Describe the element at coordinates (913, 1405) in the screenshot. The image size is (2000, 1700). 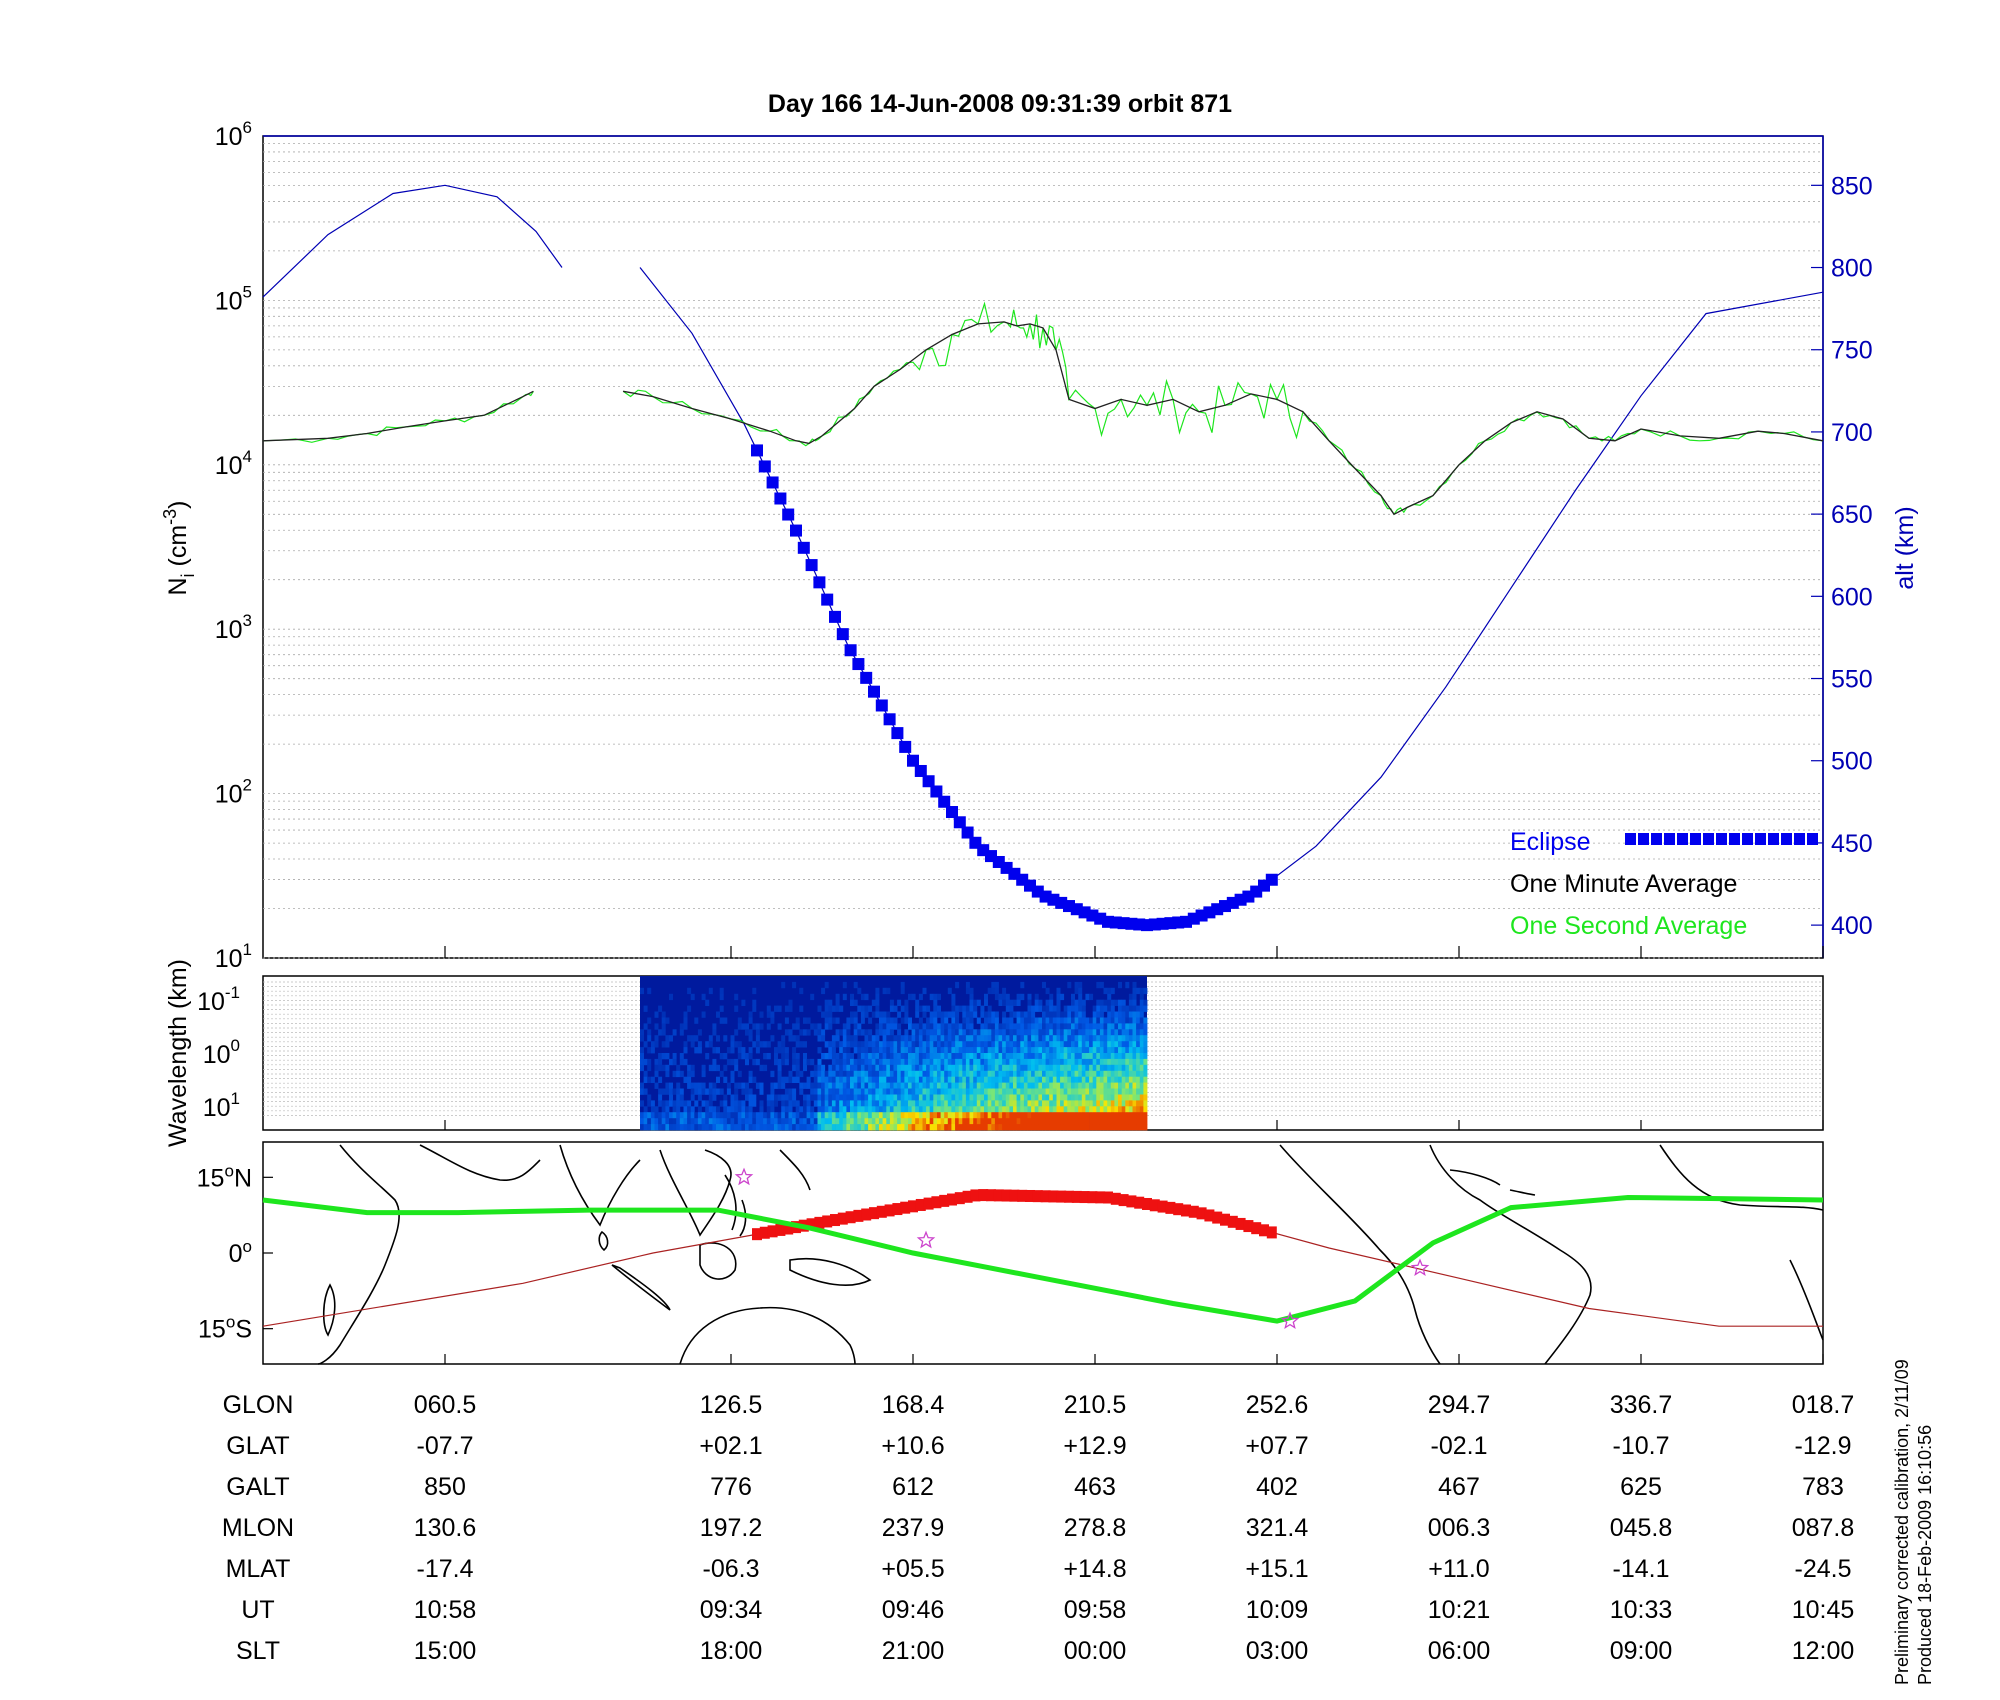
I see `table-cell: 168.4` at that location.